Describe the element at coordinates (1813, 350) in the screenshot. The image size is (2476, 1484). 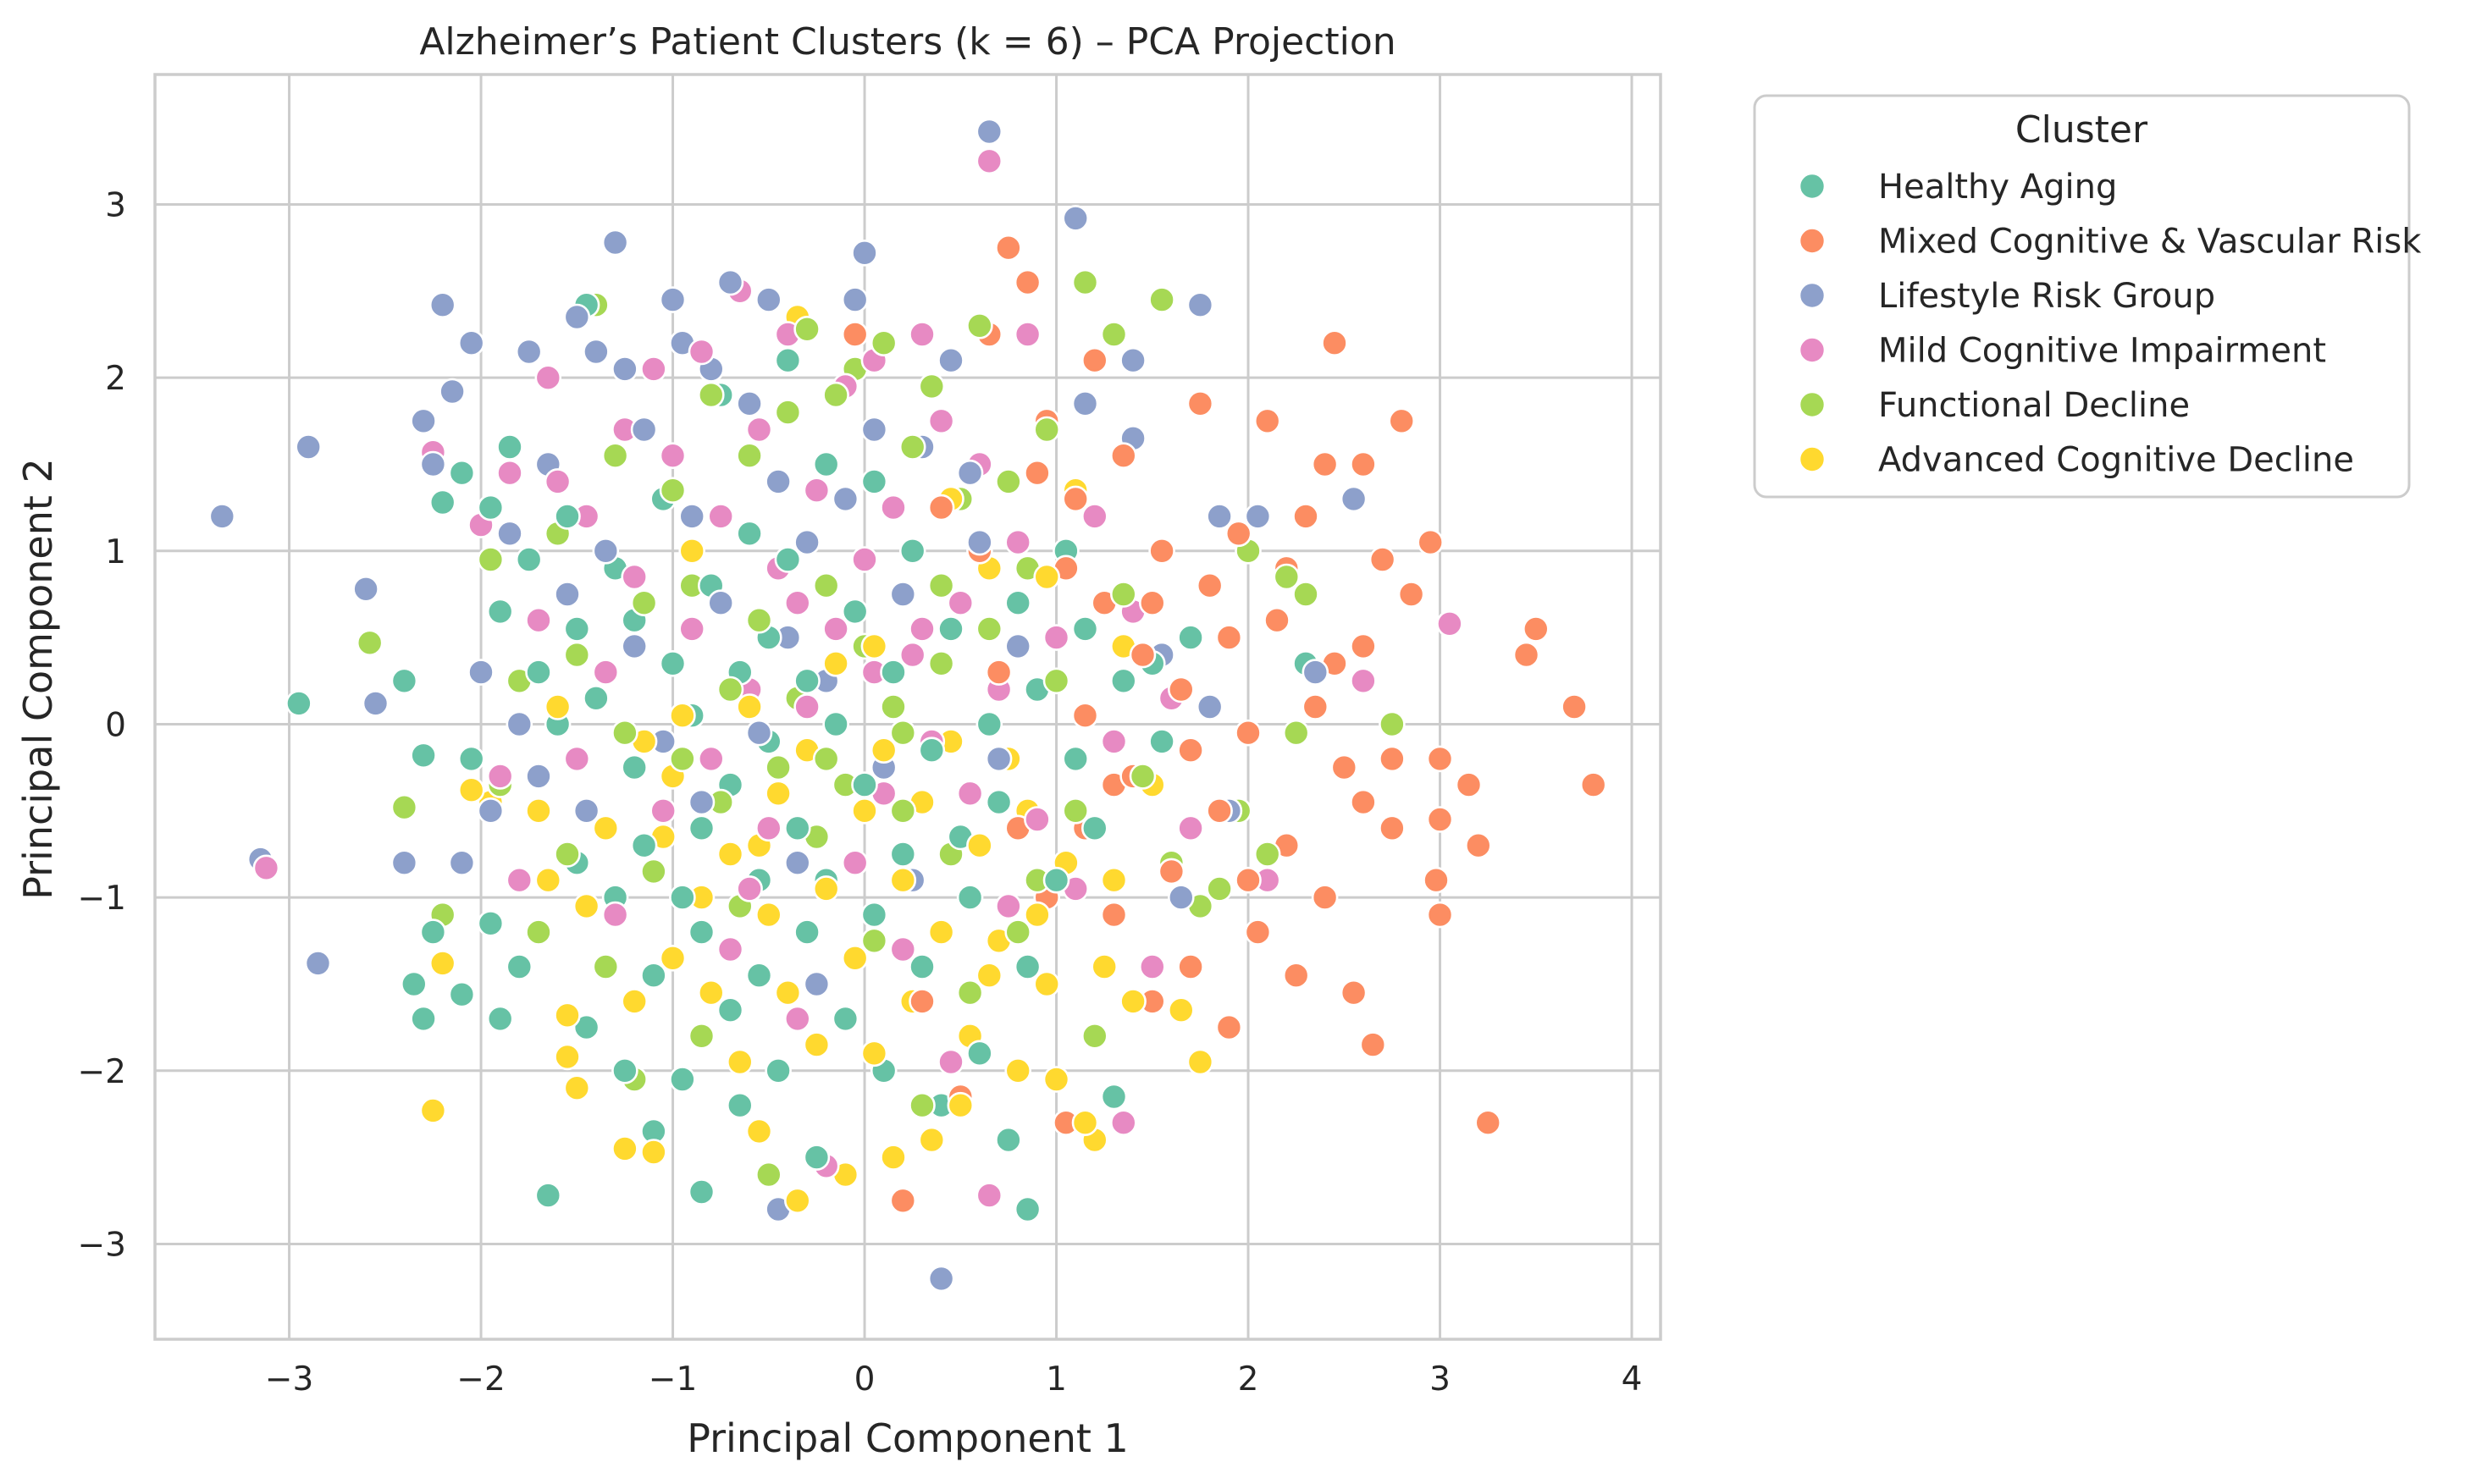
I see `legend-marker` at that location.